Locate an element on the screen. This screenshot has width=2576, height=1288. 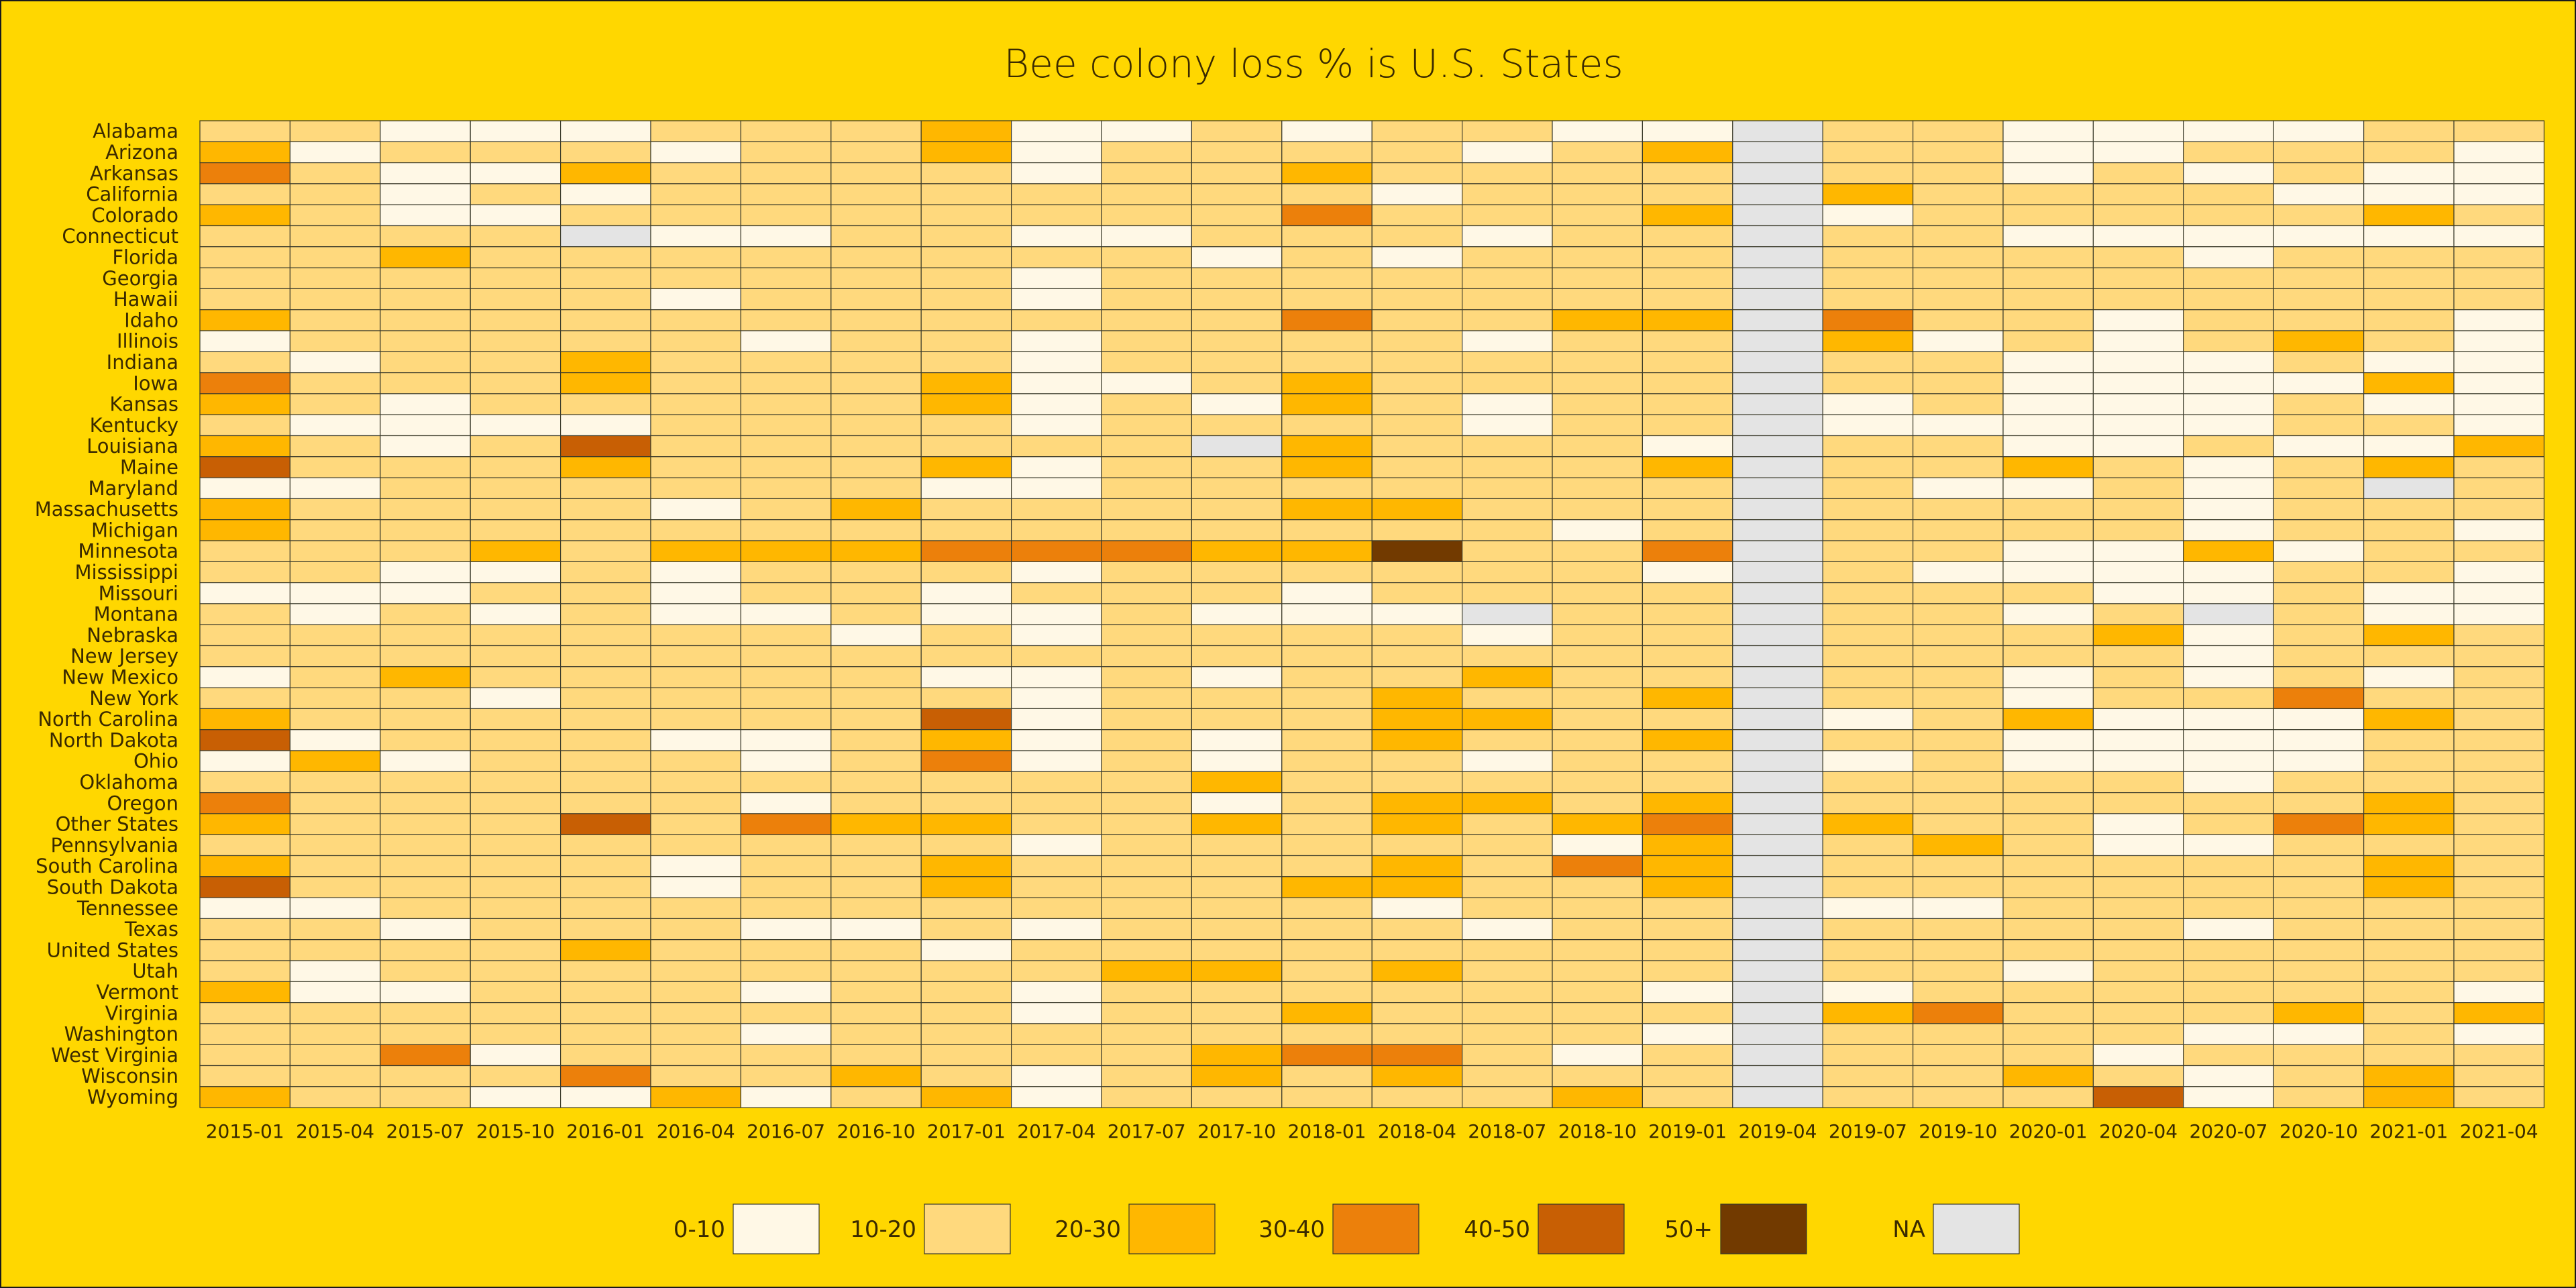
column-label-2020-01: 2020-01 is located at coordinates (2048, 1131).